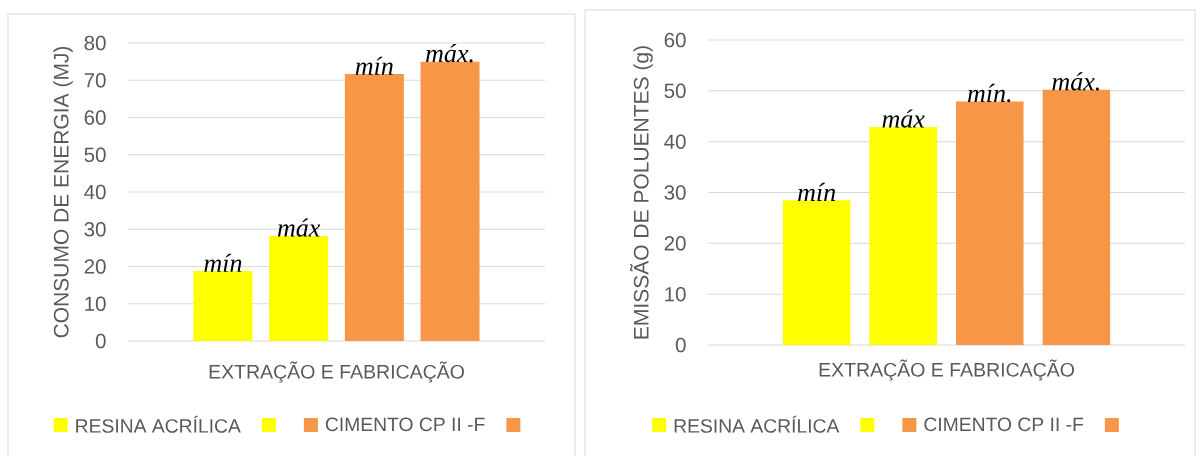  I want to click on y-tick-label: 80, so click(95, 43).